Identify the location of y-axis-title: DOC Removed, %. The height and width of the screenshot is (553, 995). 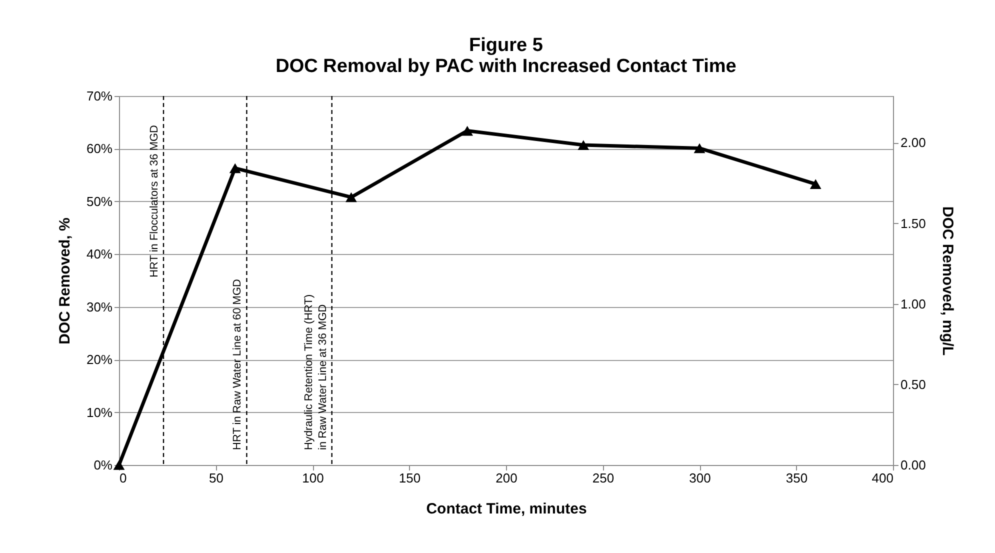
(65, 281).